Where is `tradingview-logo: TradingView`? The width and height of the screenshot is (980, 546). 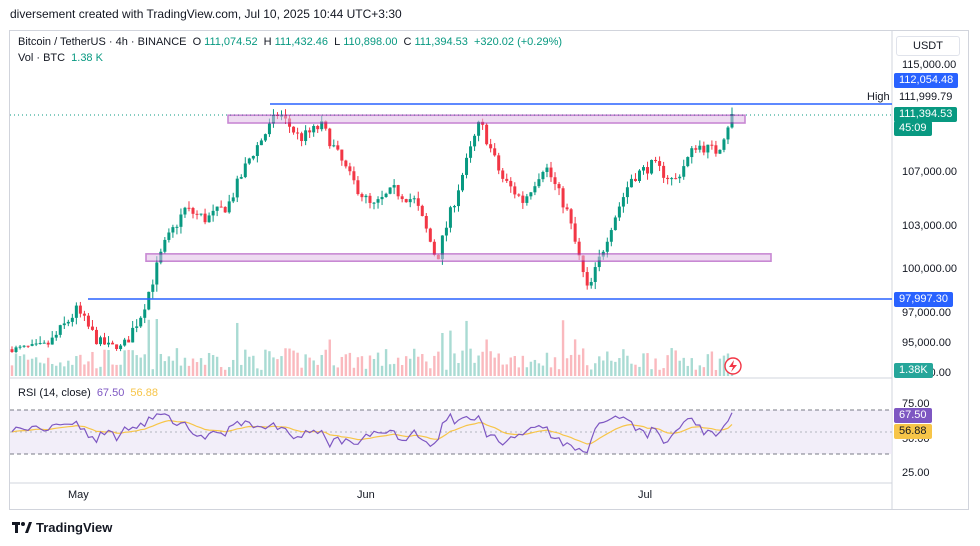
tradingview-logo: TradingView is located at coordinates (62, 527).